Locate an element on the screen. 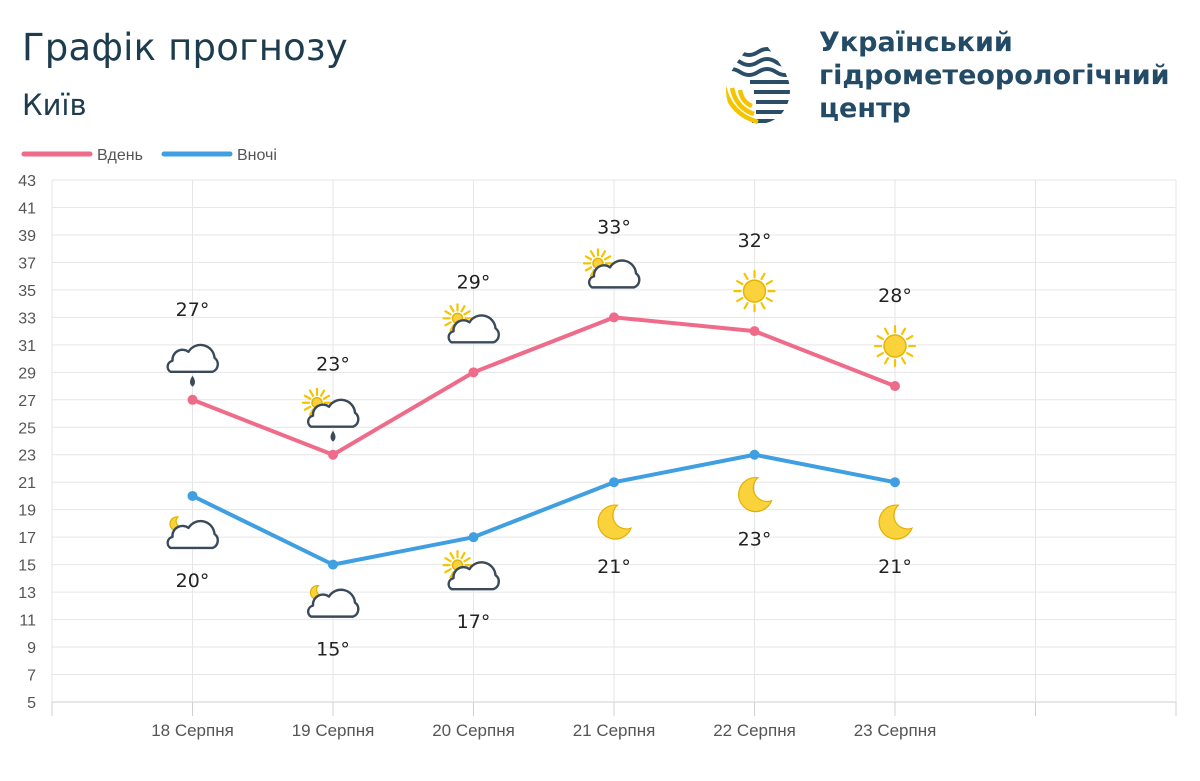  x-tick-label: 18 Серпня is located at coordinates (192, 730).